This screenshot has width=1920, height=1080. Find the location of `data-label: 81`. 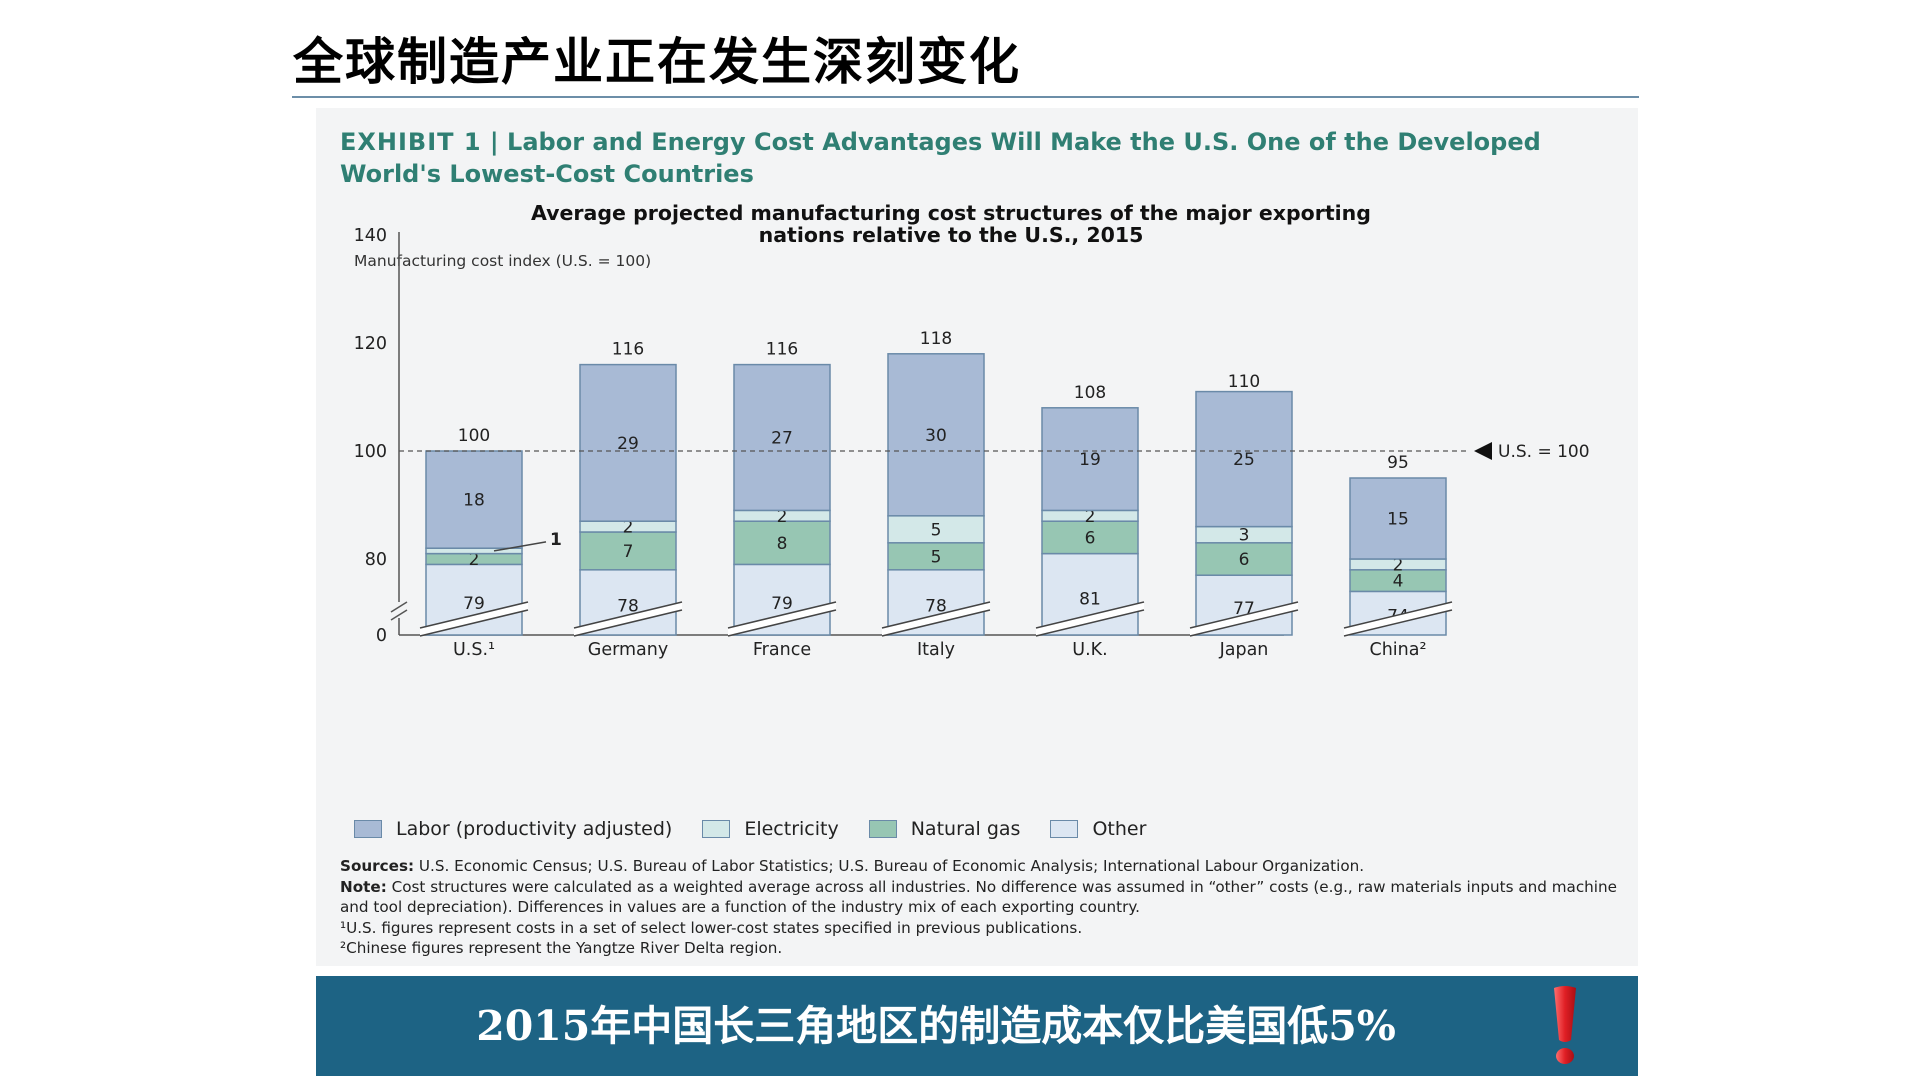

data-label: 81 is located at coordinates (1090, 599).